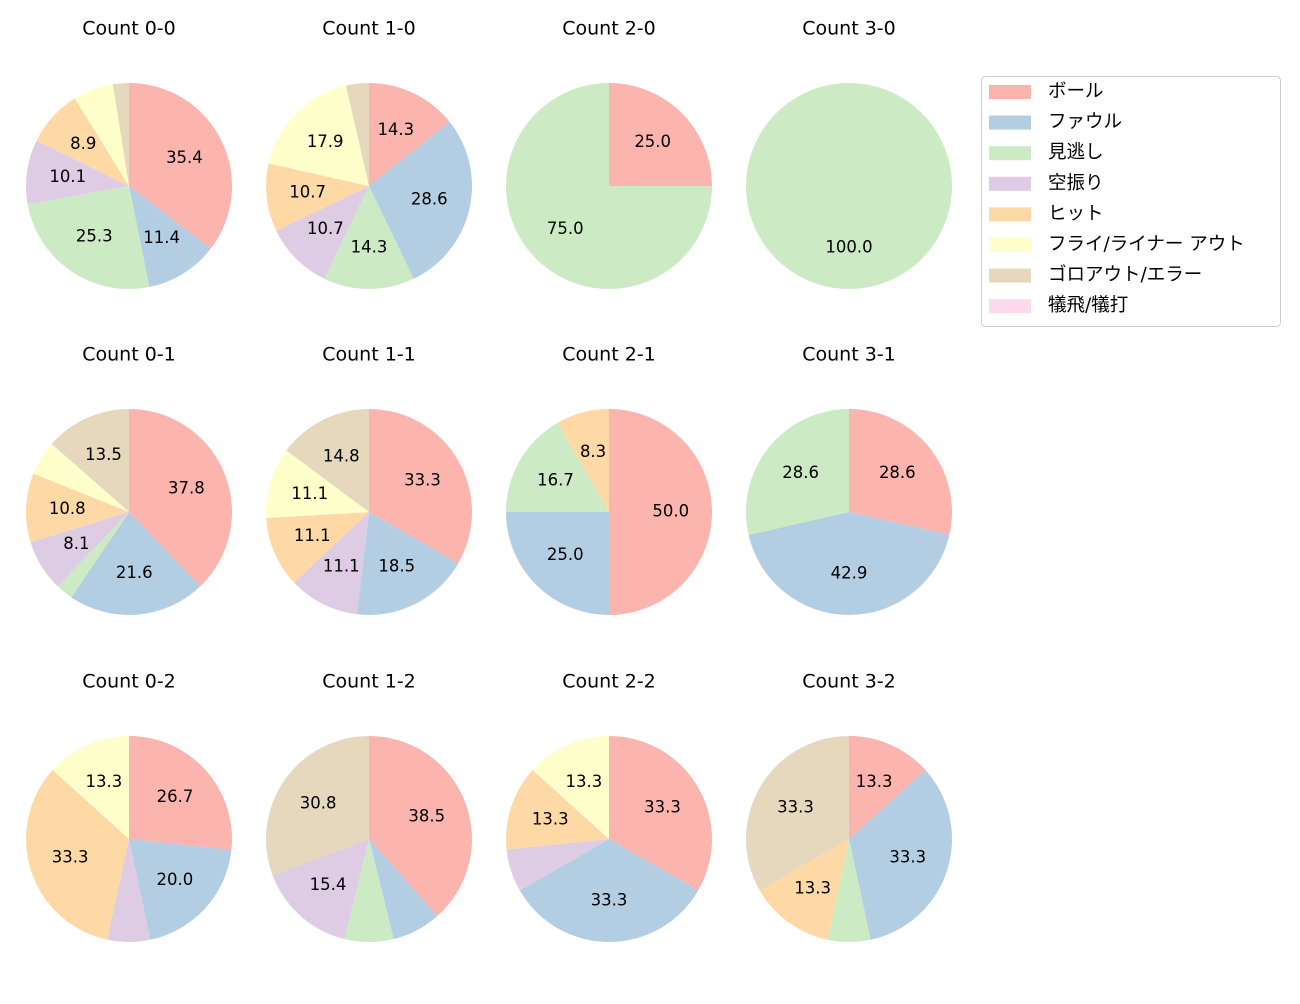 The image size is (1300, 1004). I want to click on value-label: 25.3, so click(94, 236).